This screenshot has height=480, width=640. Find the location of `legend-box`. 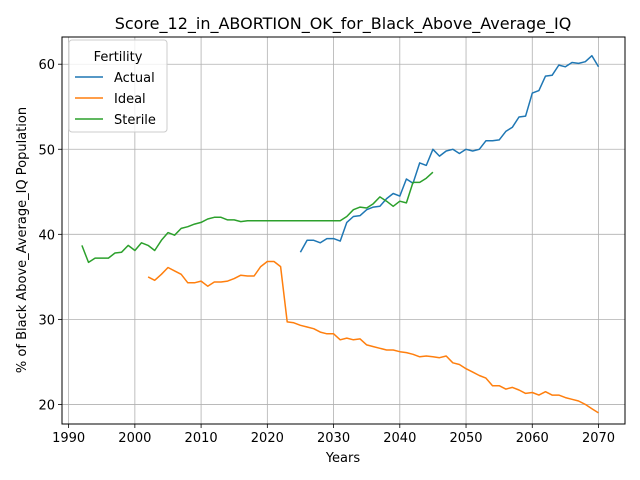

legend-box is located at coordinates (118, 86).